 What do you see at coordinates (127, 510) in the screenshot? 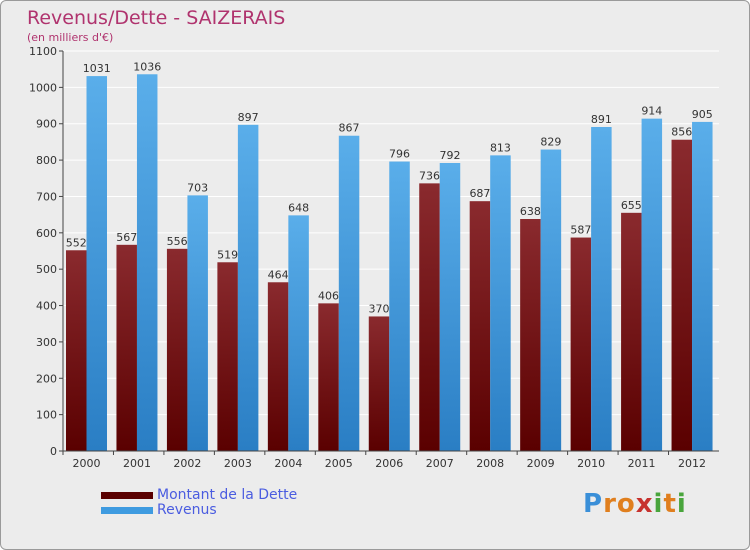
I see `legend-swatch-revenus` at bounding box center [127, 510].